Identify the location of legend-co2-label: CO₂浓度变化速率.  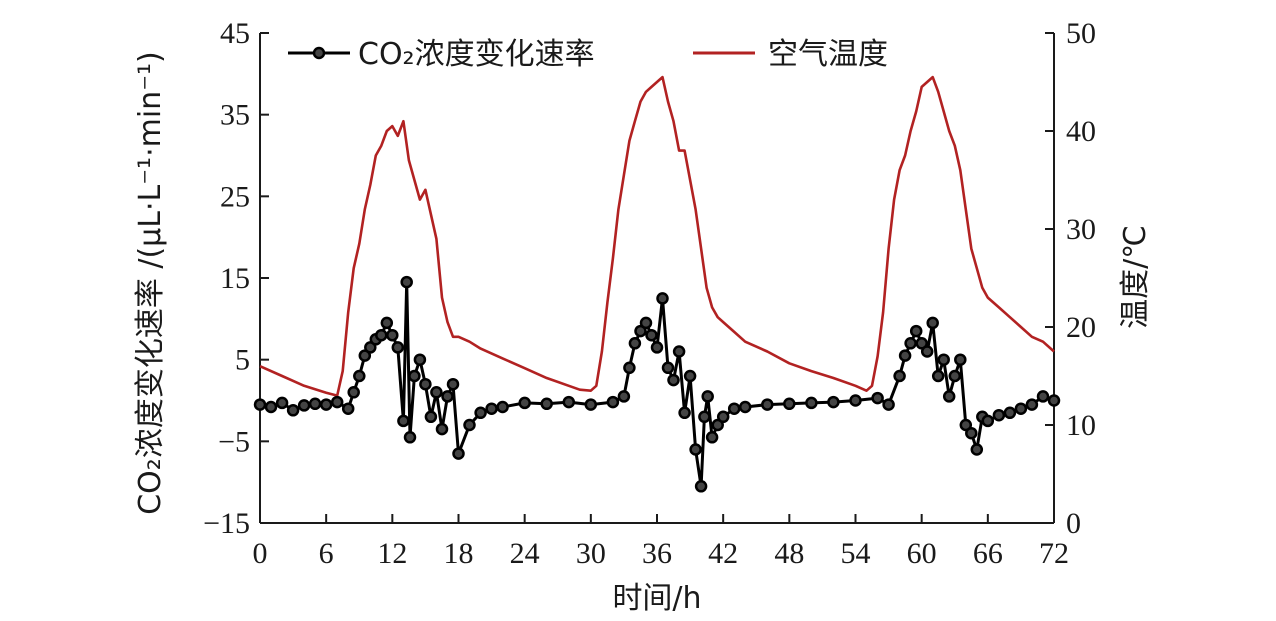
(476, 54).